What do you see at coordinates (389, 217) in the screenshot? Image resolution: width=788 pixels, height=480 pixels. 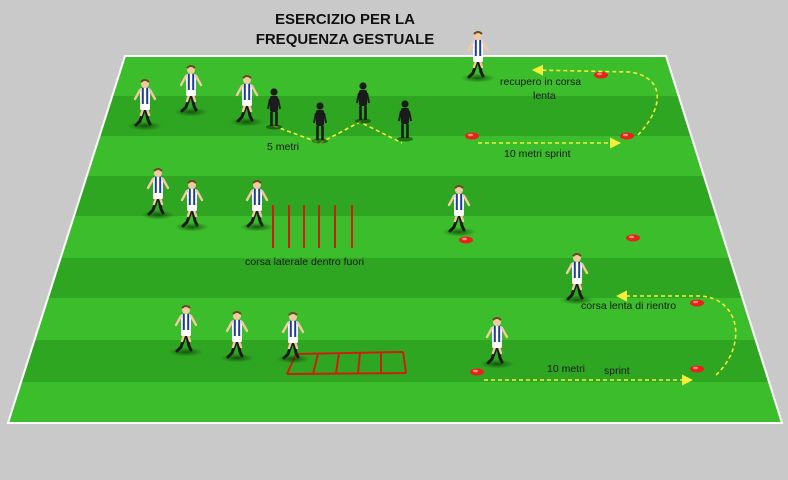 I see `drill-lateral-poles: corsa laterale dentro fuori` at bounding box center [389, 217].